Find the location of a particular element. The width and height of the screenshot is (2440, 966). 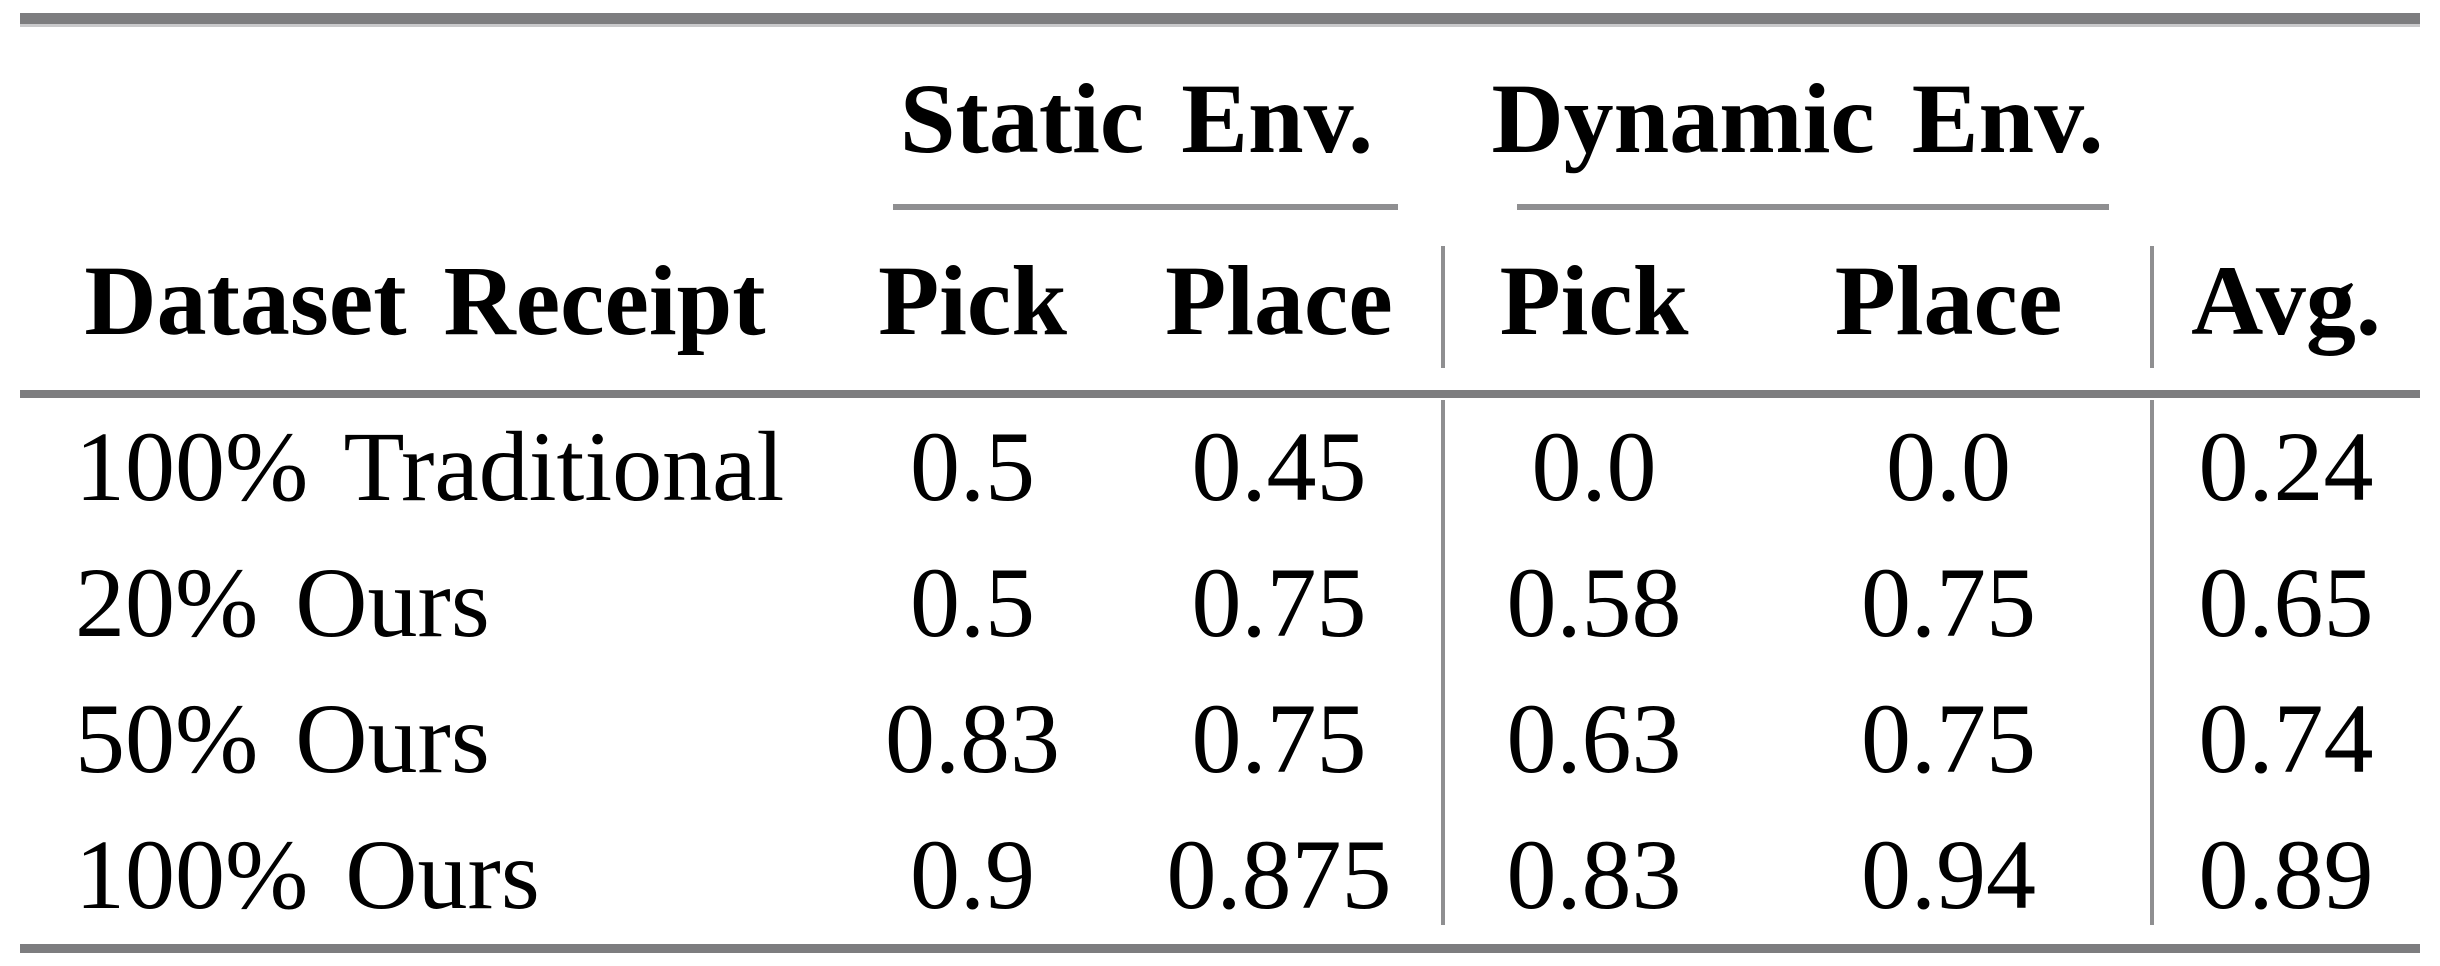

column-header-dataset-receipt: Dataset Receipt is located at coordinates (425, 304).